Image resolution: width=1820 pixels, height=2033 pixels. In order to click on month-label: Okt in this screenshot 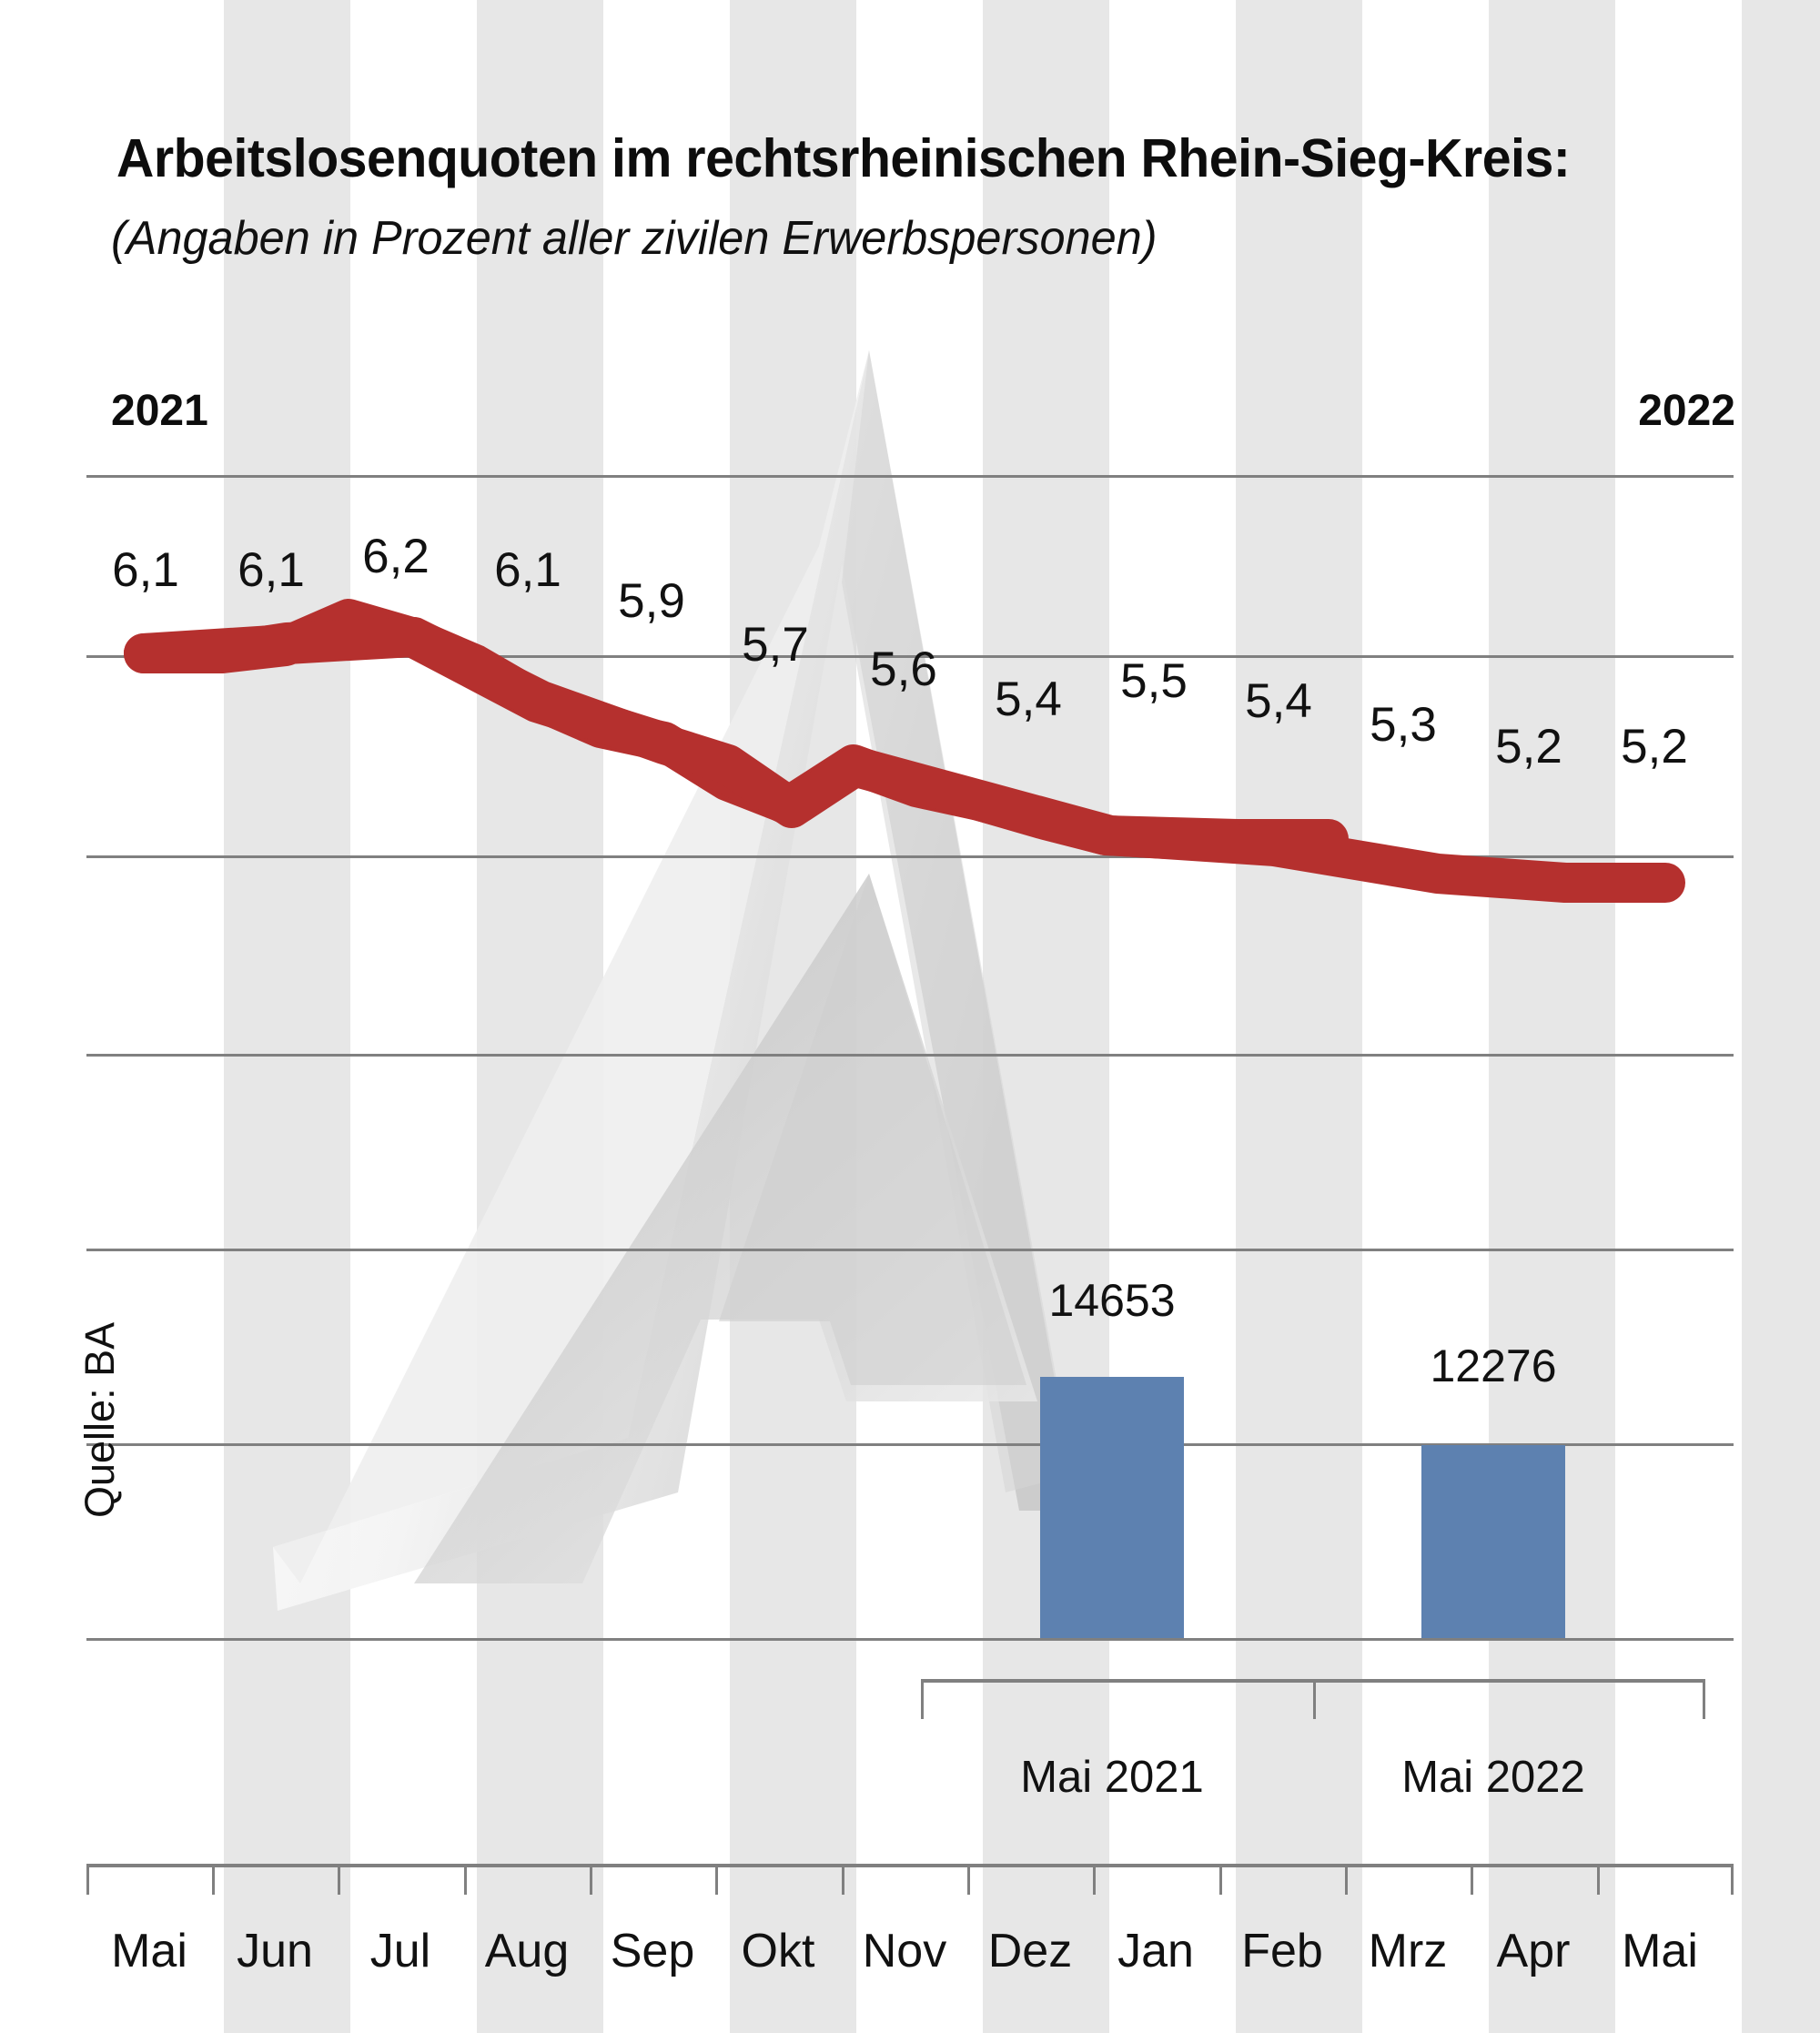, I will do `click(778, 1951)`.